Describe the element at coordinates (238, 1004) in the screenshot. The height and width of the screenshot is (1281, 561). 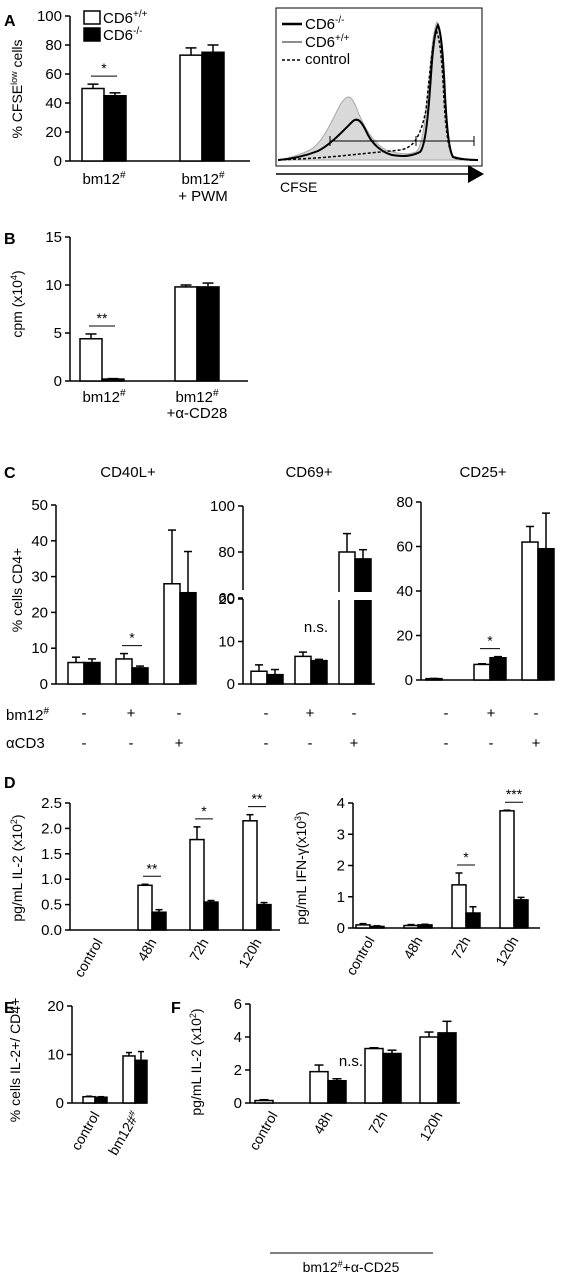
I see `chart-f-y-tick-label: 6` at that location.